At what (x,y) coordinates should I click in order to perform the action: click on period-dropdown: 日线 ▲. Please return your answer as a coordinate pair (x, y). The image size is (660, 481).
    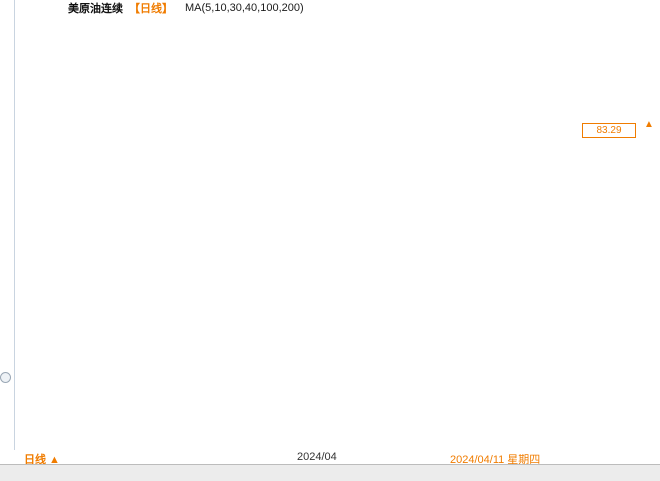
    Looking at the image, I should click on (42, 460).